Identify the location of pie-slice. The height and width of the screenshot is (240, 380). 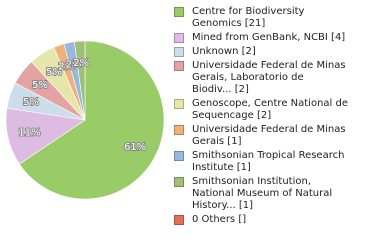
(80, 80).